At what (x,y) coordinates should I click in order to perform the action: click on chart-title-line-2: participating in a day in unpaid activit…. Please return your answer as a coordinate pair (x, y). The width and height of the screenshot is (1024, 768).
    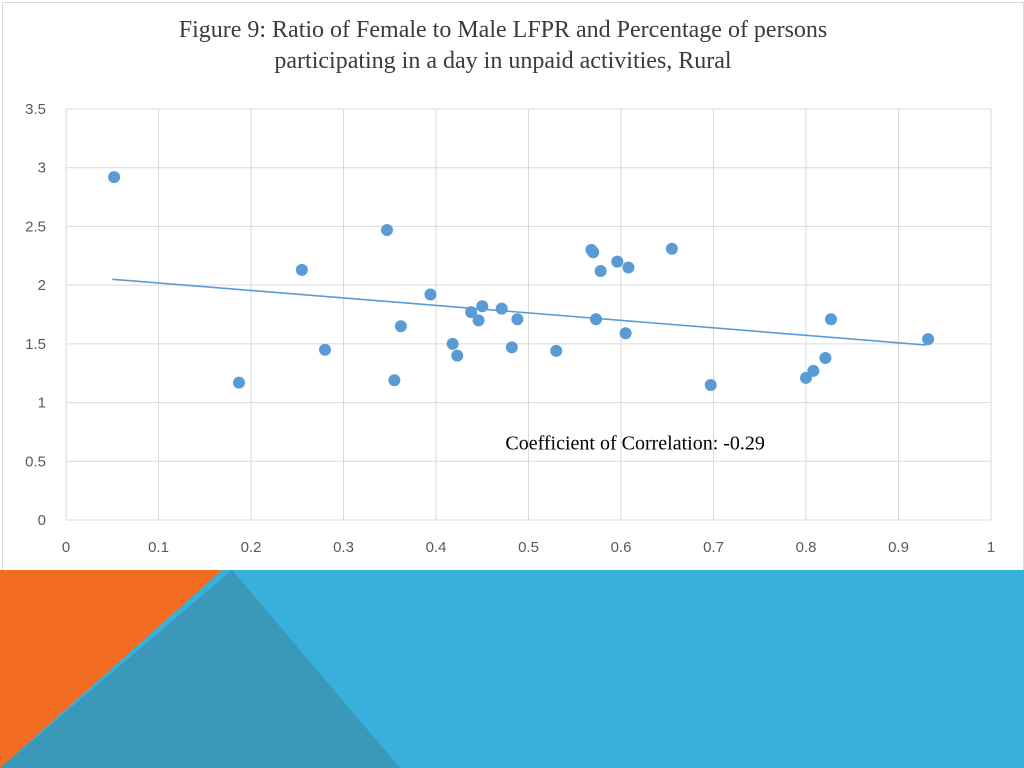
    Looking at the image, I should click on (503, 61).